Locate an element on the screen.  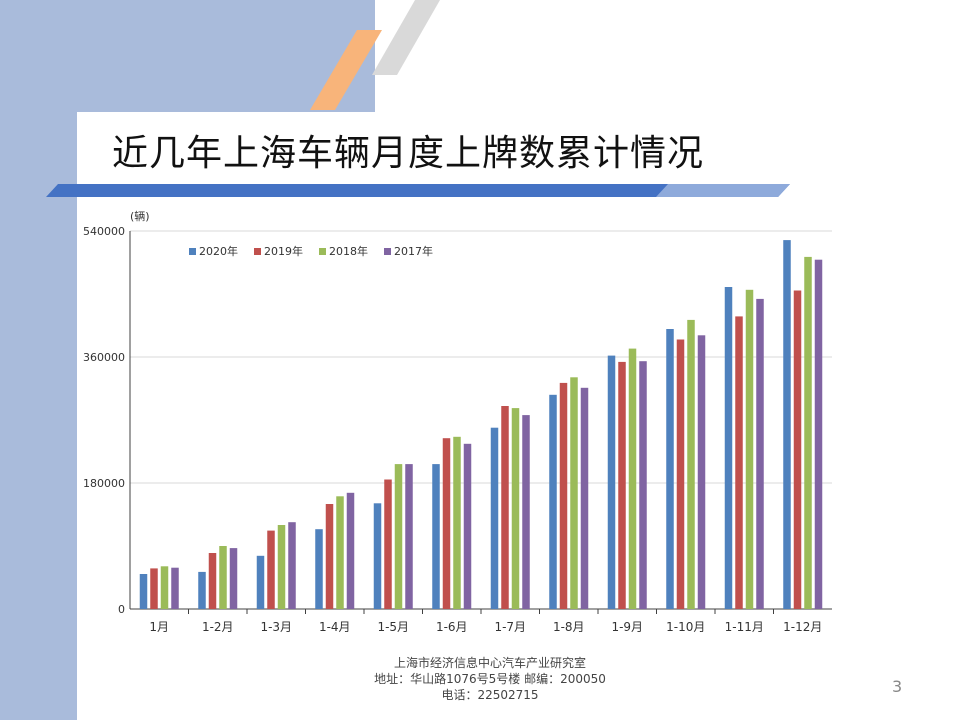
x-tick-label: 1-6月 is located at coordinates (452, 627).